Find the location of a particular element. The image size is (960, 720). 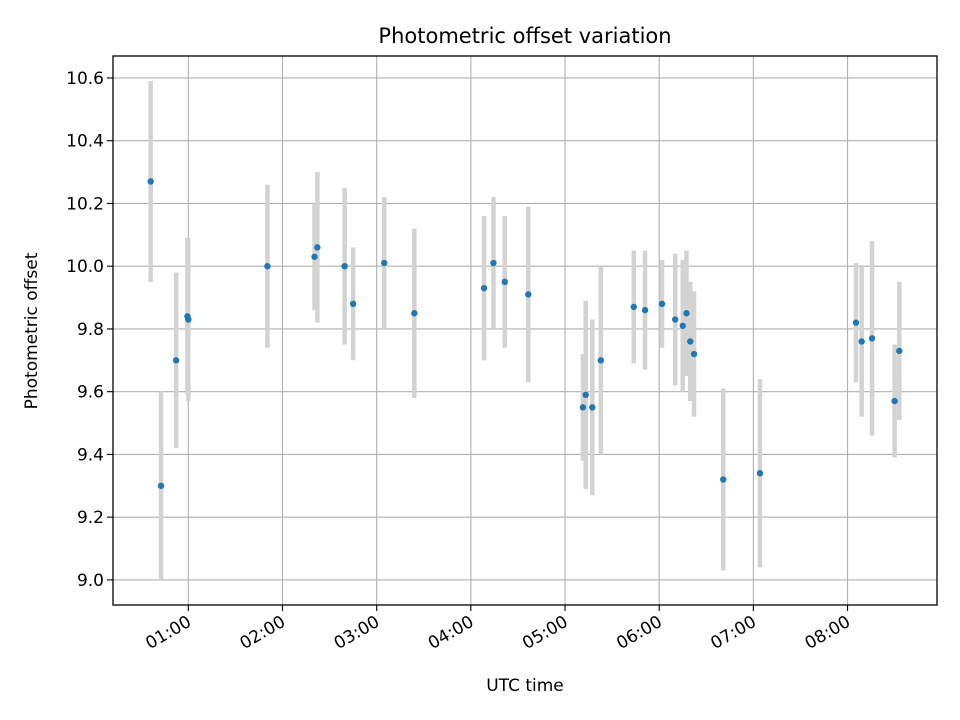

y-tick-label: 9.4 is located at coordinates (90, 455).